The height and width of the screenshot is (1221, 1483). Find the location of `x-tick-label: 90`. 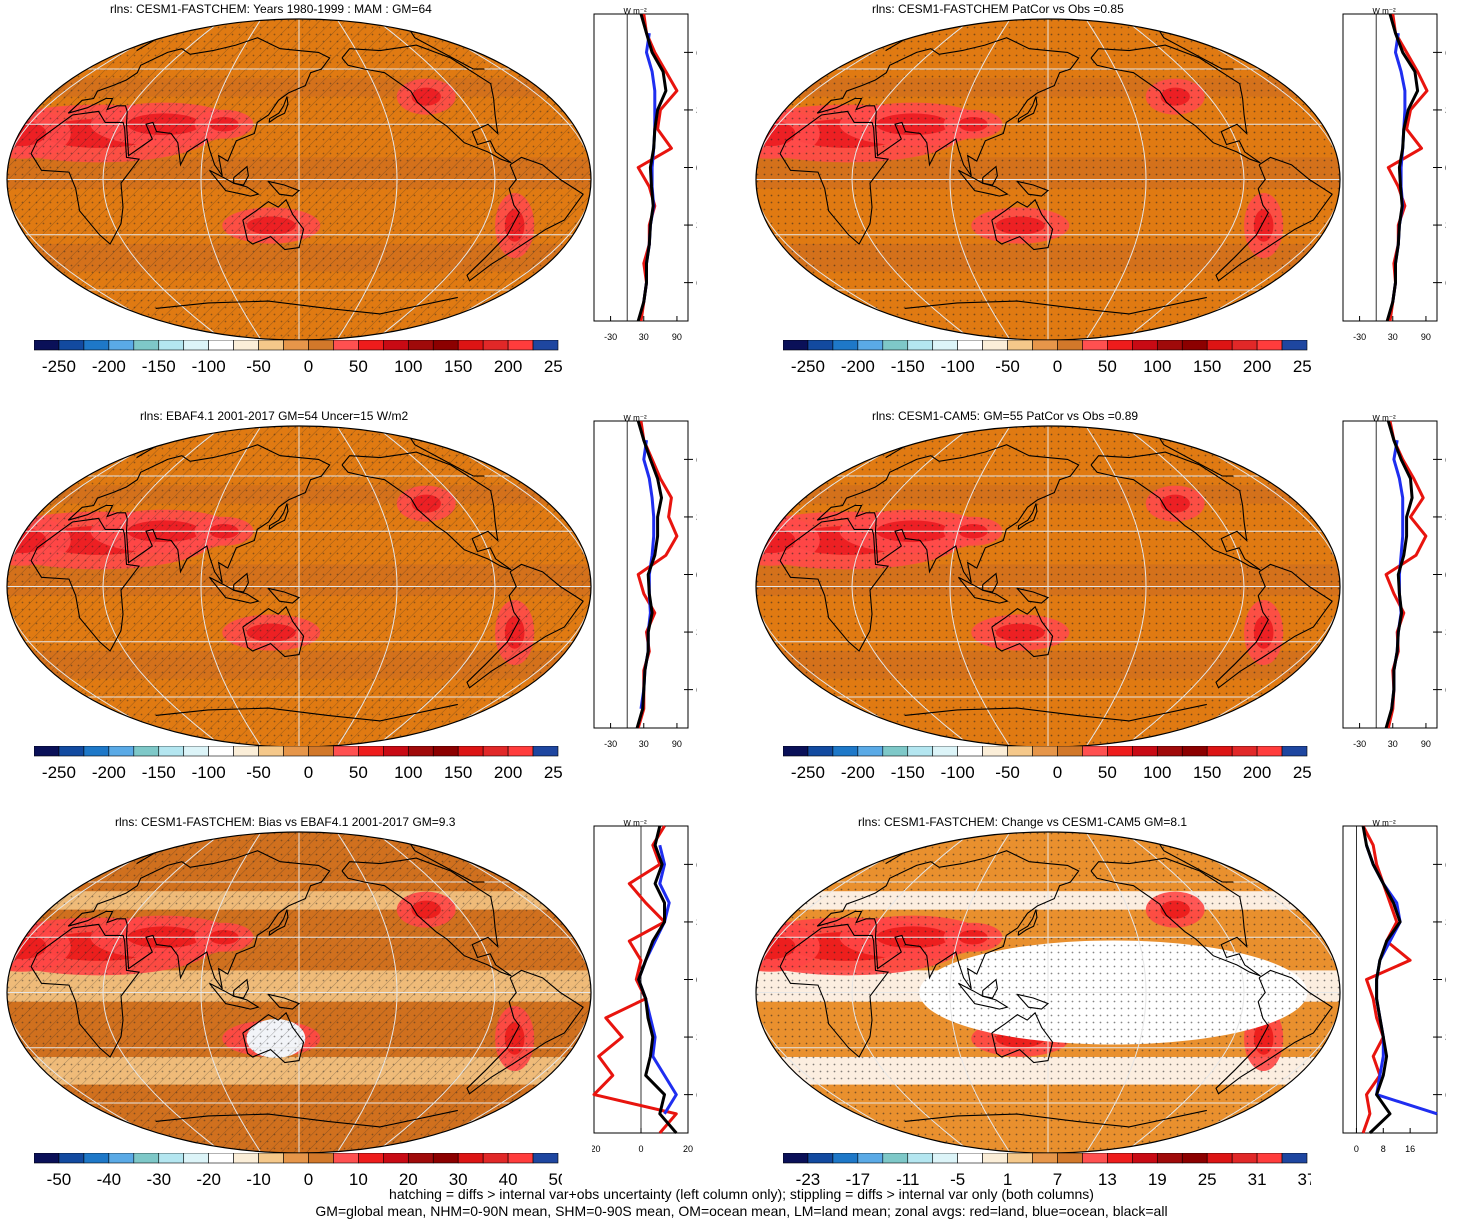

x-tick-label: 90 is located at coordinates (1426, 744).